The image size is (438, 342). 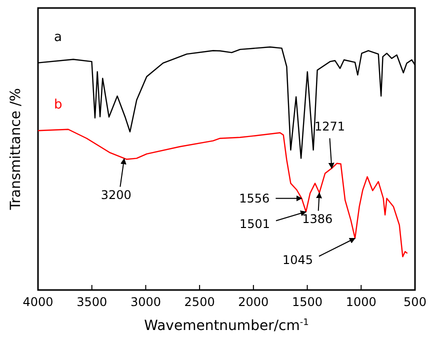 I want to click on x-axis-title: Wavementnumber/cm$^{-1}$, so click(x=226, y=326).